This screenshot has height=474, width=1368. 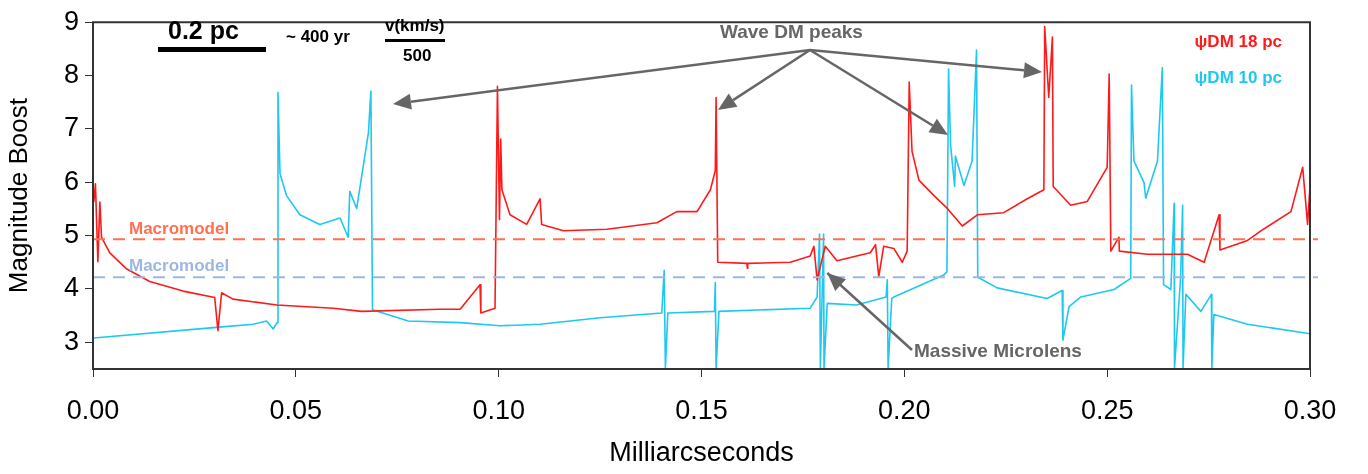 I want to click on annotation: Wave DM peaks, so click(x=791, y=31).